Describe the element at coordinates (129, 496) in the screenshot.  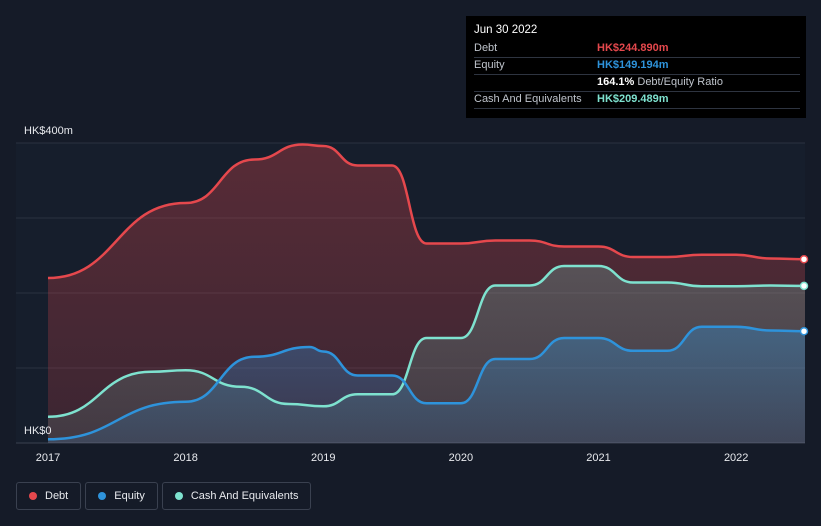
I see `legend-label-equity: Equity` at that location.